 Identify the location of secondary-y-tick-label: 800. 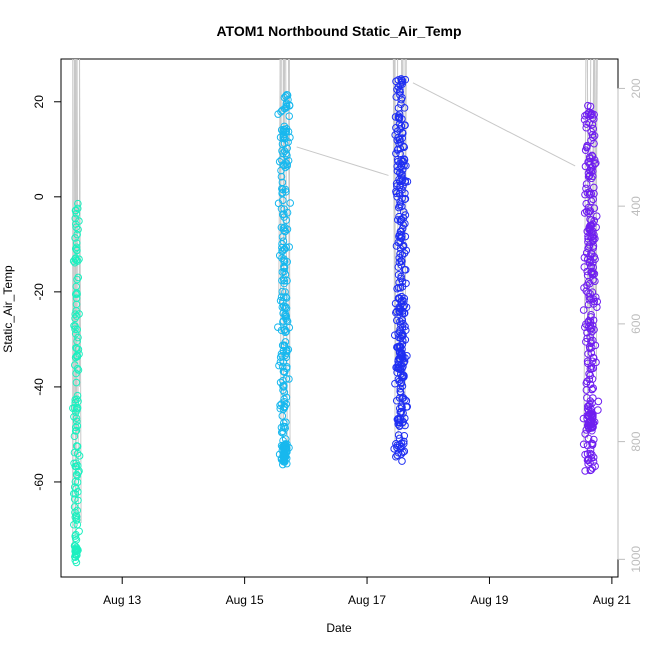
(636, 441).